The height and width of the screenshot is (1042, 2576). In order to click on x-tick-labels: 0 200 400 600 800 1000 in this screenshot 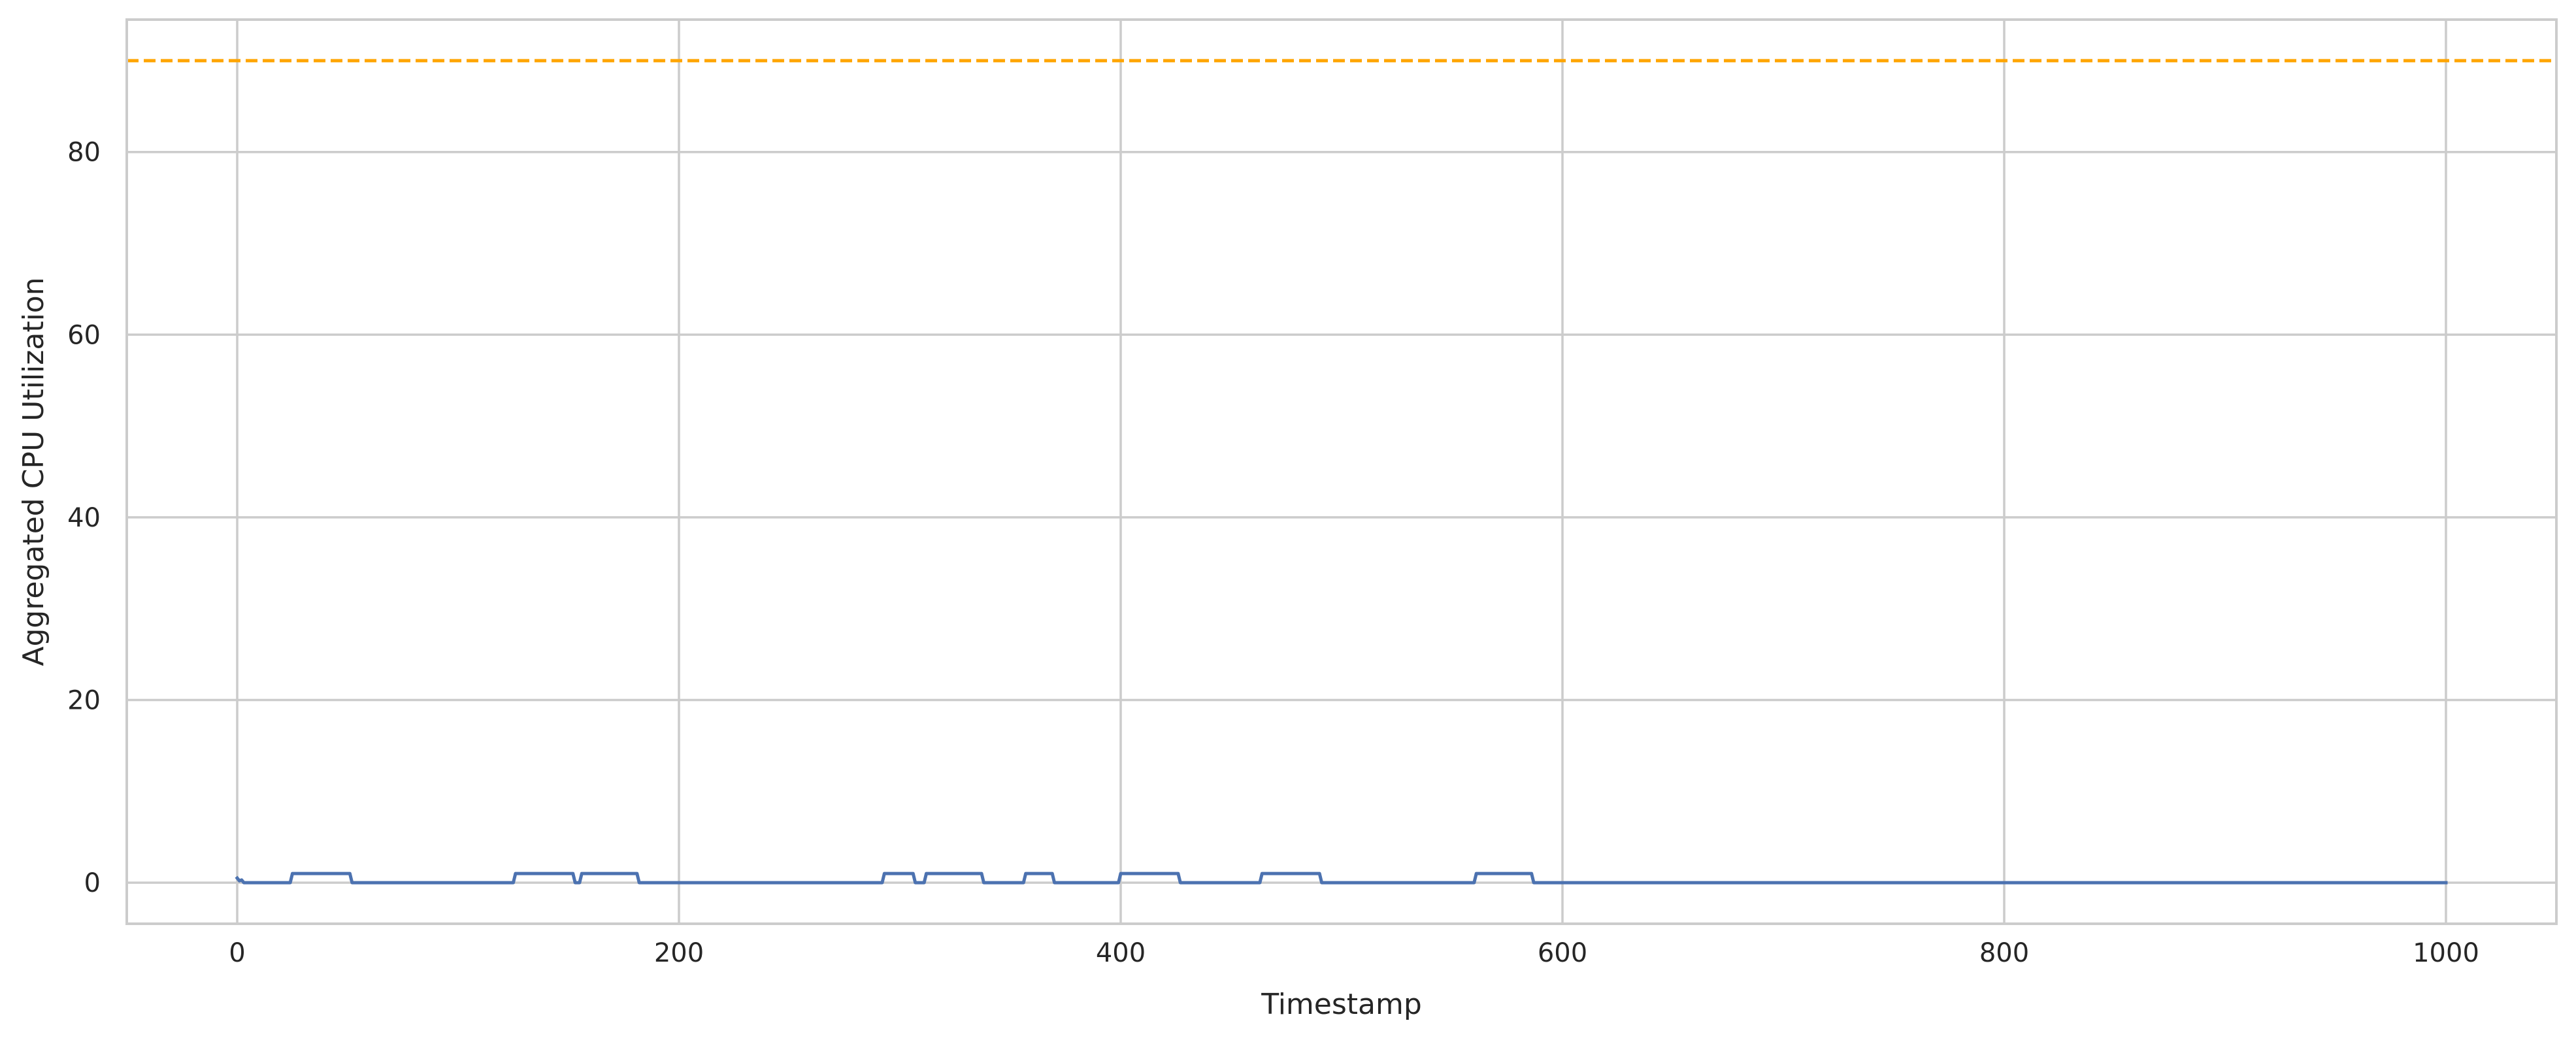, I will do `click(1354, 953)`.